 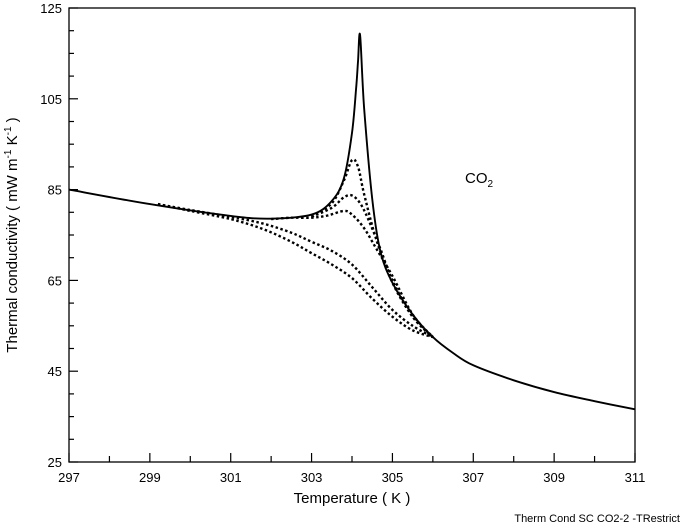 I want to click on y-tick-label-85: 85, so click(x=55, y=190).